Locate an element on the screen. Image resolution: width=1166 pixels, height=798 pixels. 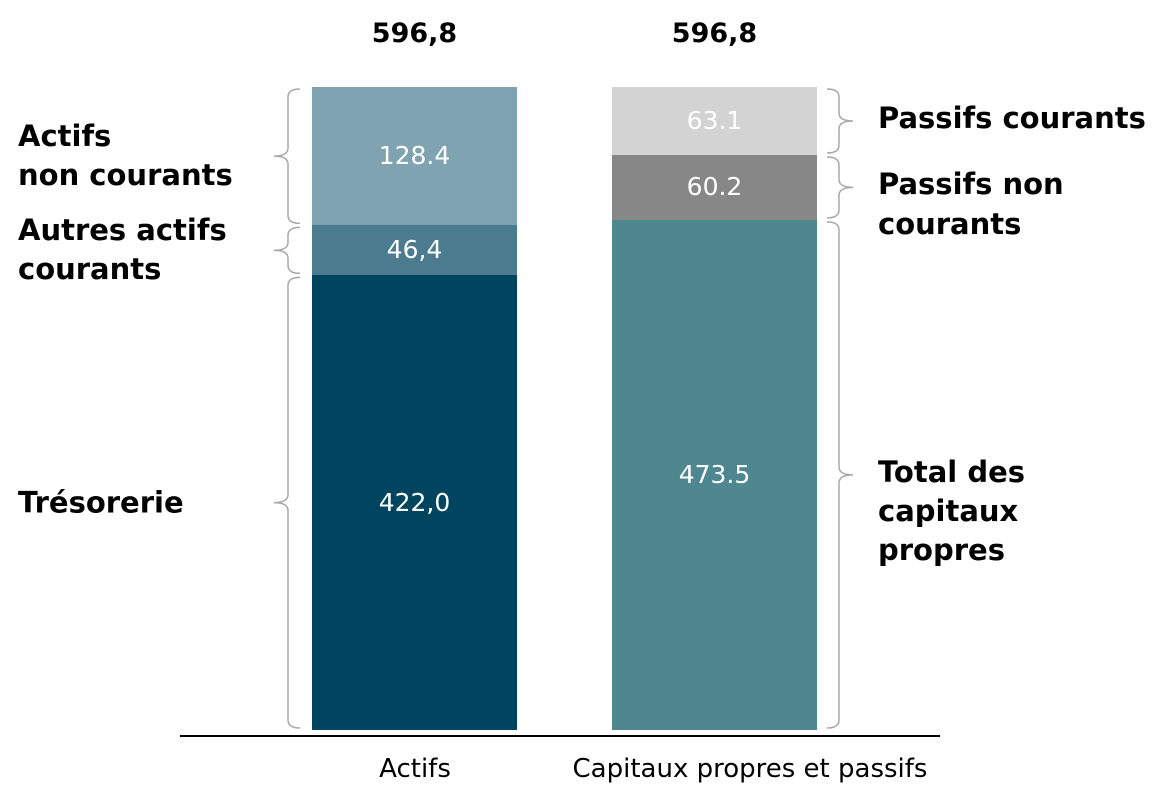
legend-label: Autres actifs courants is located at coordinates (122, 250).